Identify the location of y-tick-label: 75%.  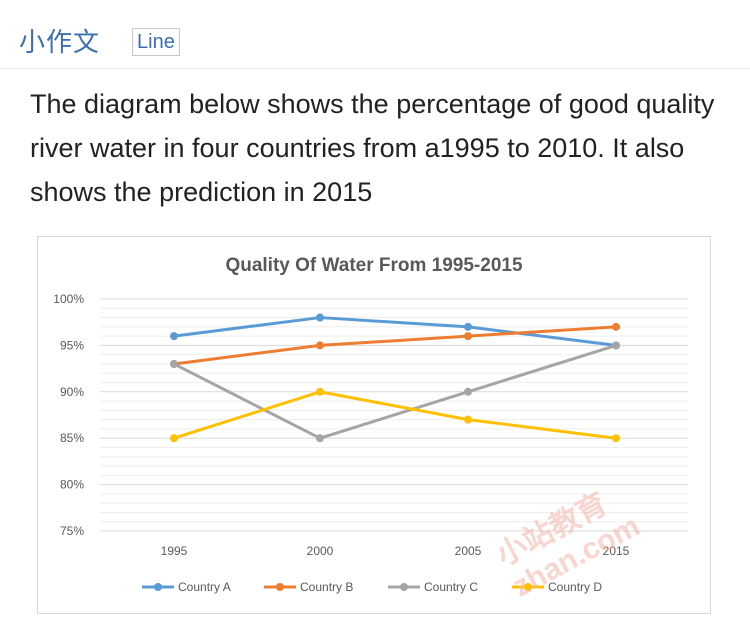
(72, 531).